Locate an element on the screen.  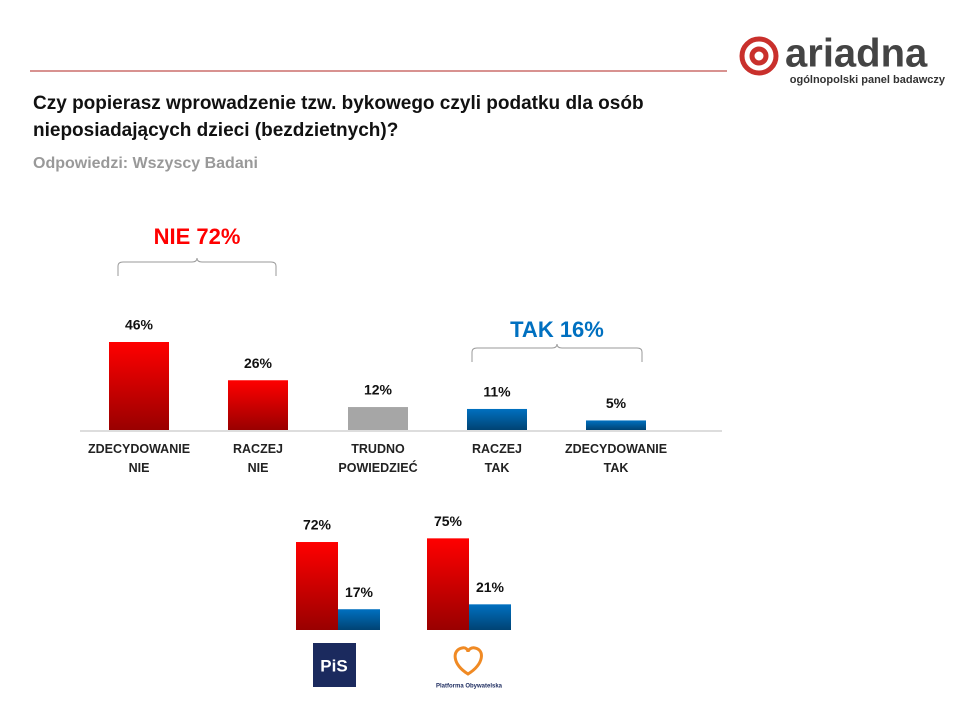
logo-icon is located at coordinates (759, 56).